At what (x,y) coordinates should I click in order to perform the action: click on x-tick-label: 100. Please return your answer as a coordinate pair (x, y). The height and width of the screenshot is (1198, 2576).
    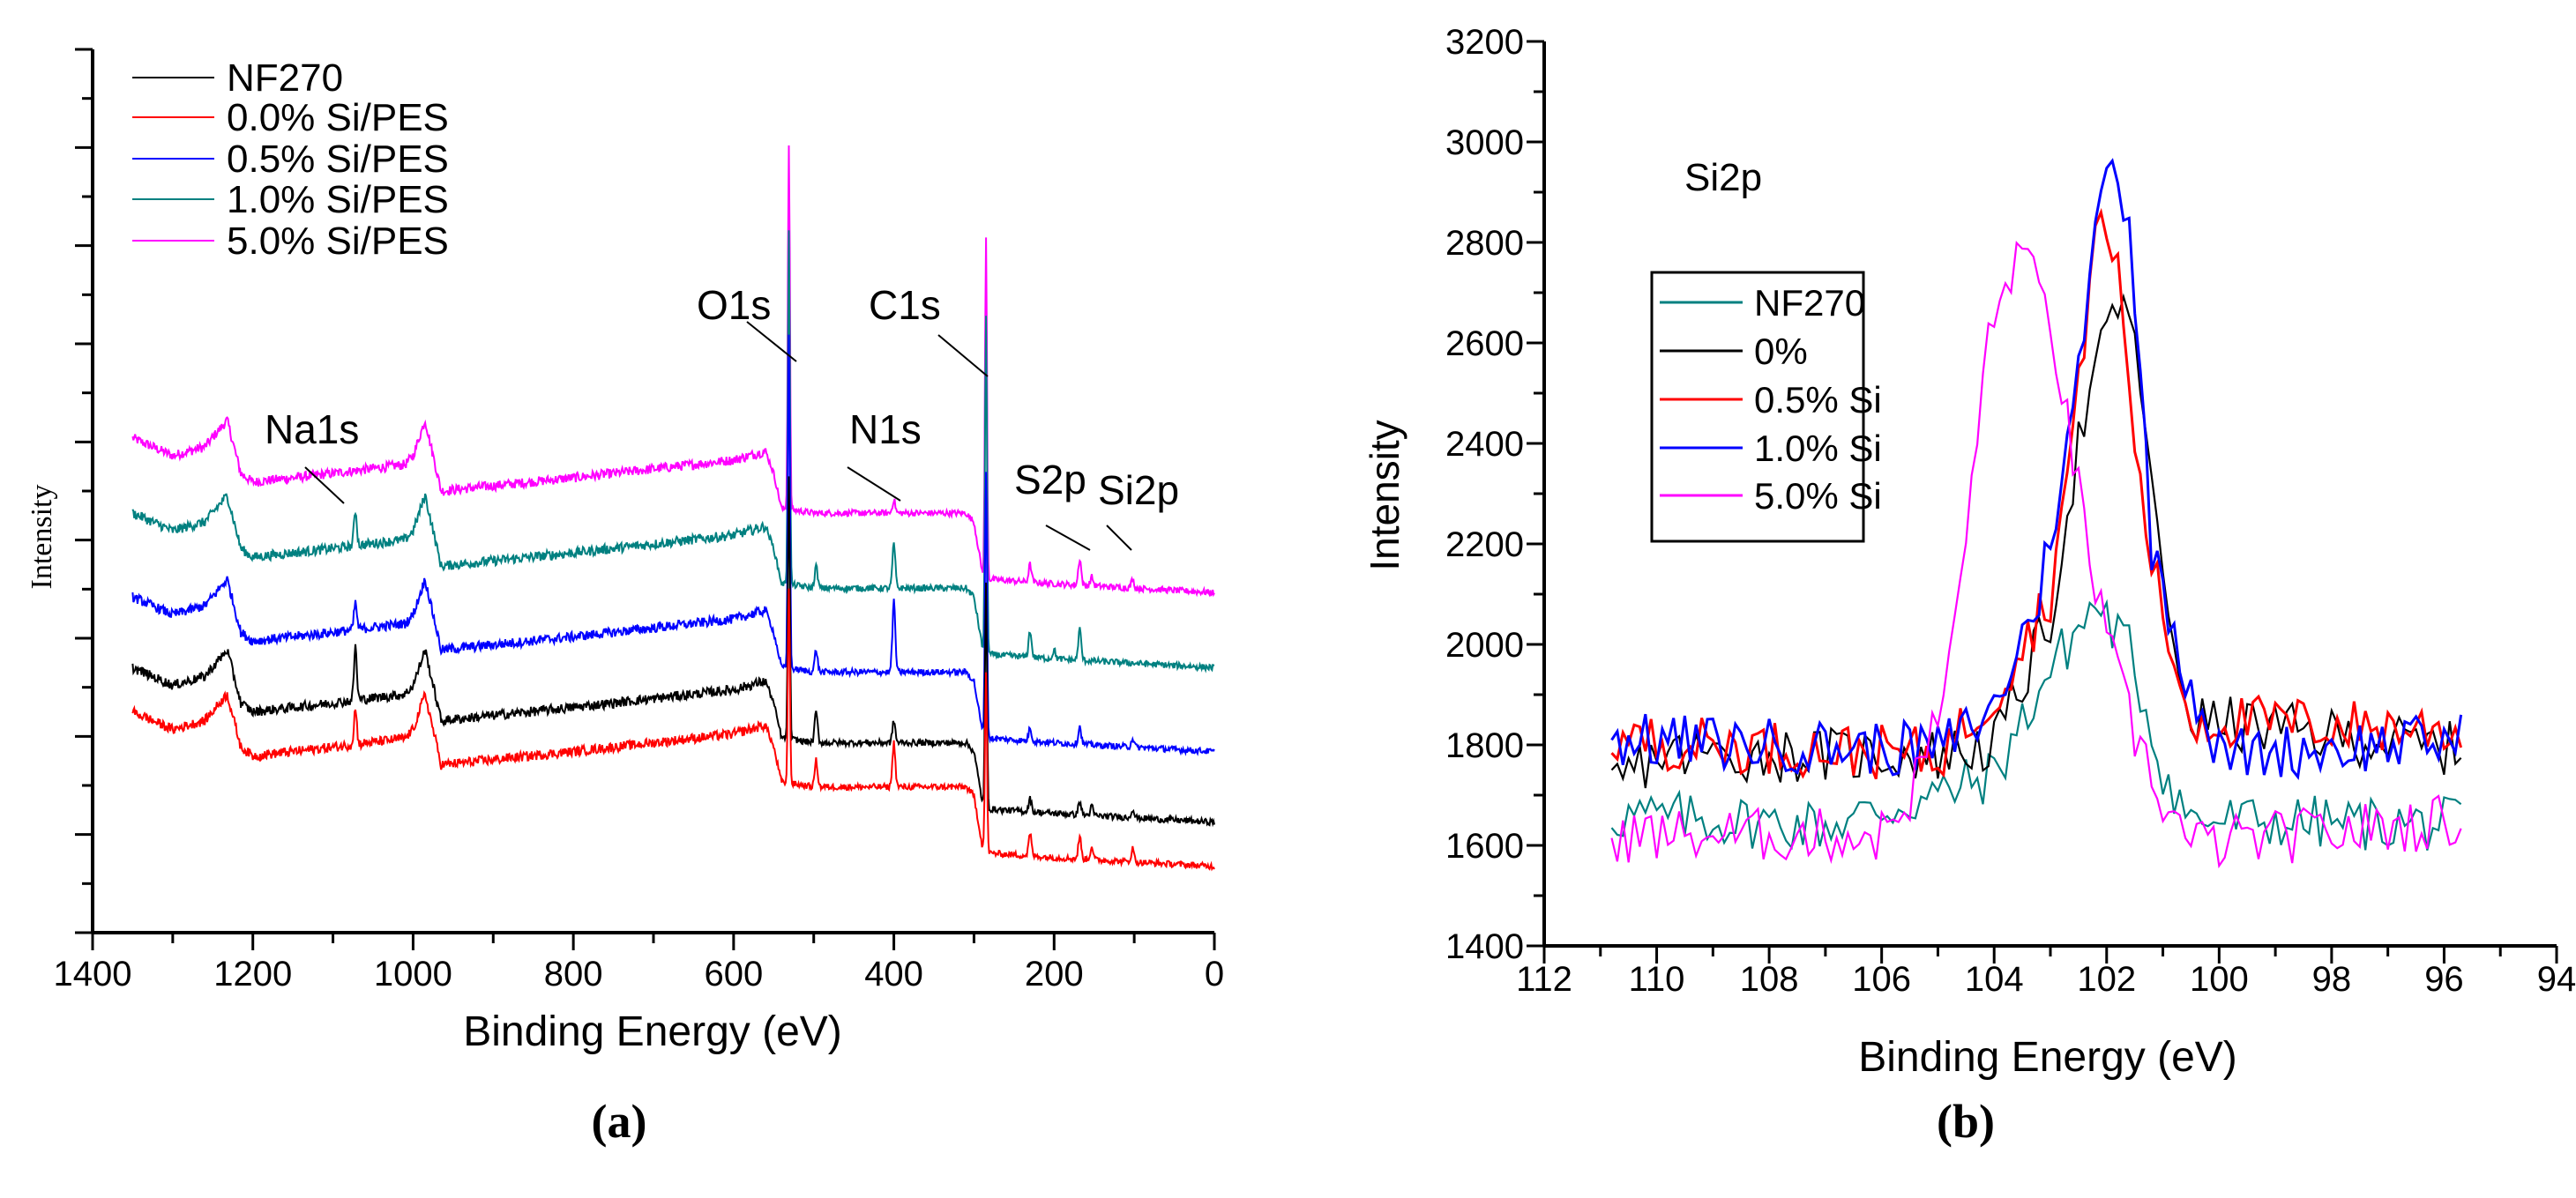
    Looking at the image, I should click on (2219, 979).